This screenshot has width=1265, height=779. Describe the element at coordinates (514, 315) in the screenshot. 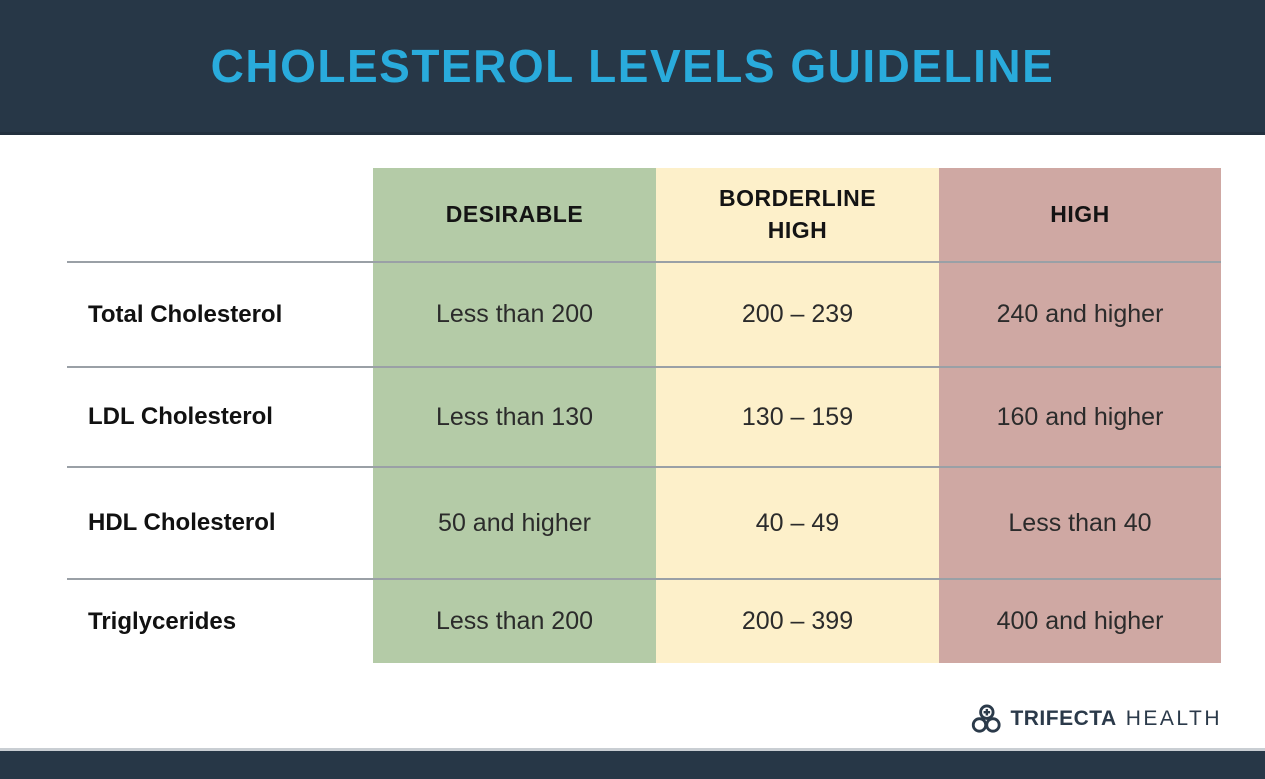

I see `cell-total-desirable: Less than 200` at that location.